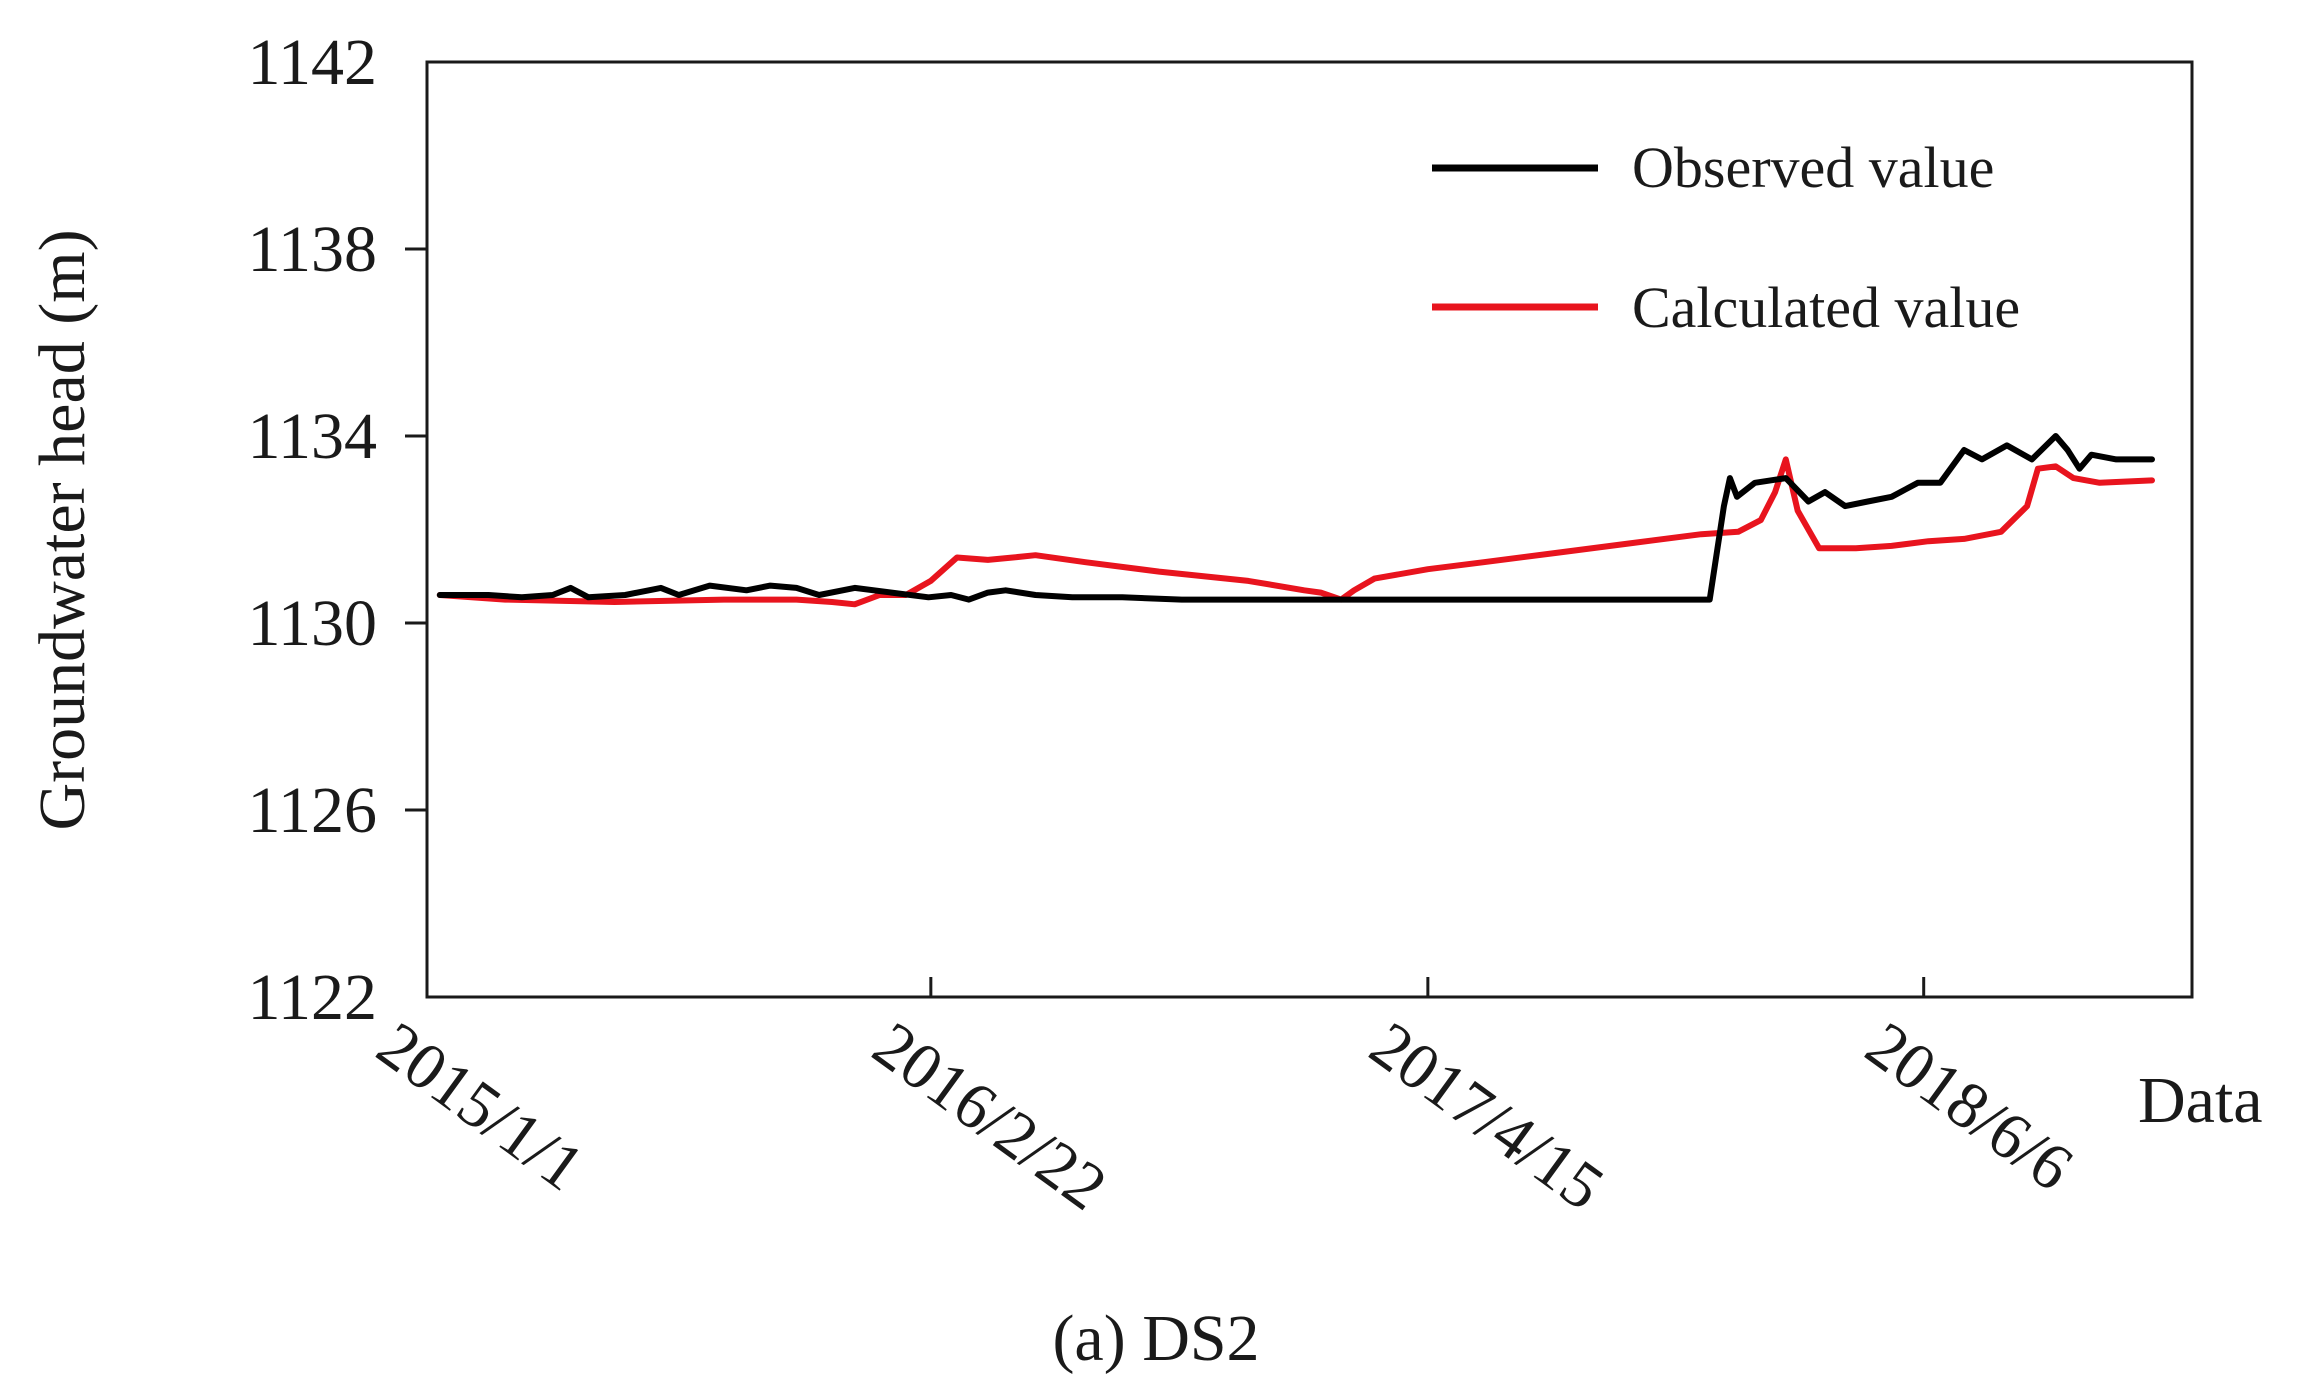 The height and width of the screenshot is (1396, 2312). I want to click on x-axis-title: Data, so click(2200, 1100).